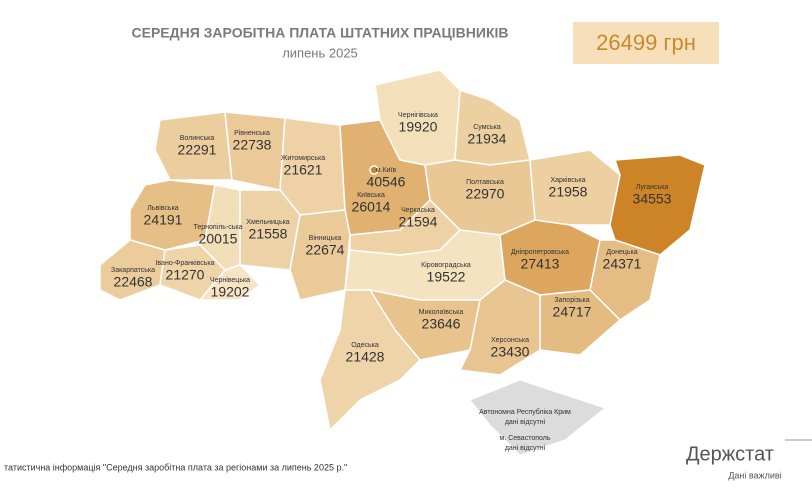 This screenshot has width=812, height=500. What do you see at coordinates (510, 352) in the screenshot?
I see `region-value: 23430` at bounding box center [510, 352].